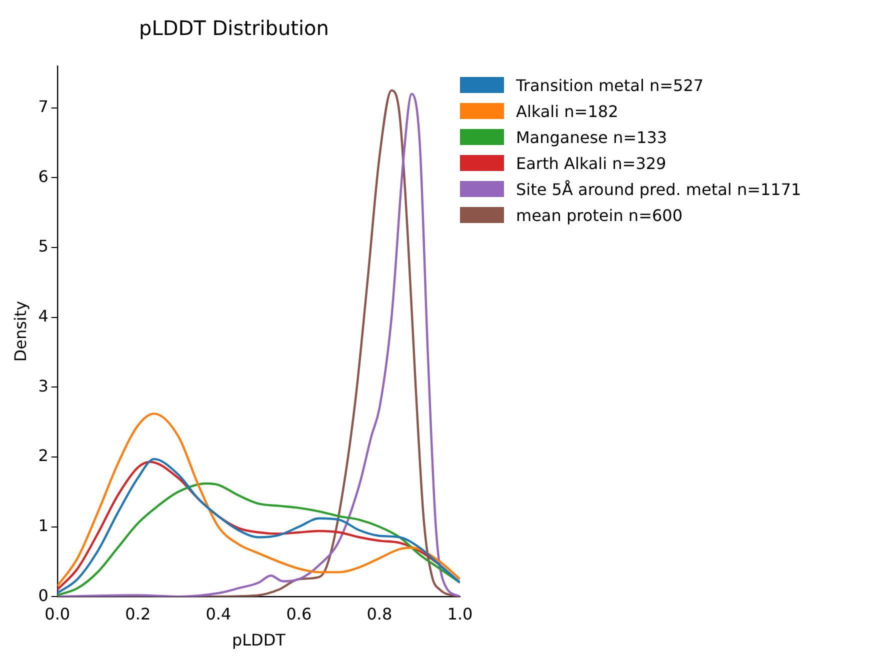  Describe the element at coordinates (43, 316) in the screenshot. I see `y-tick-label: 4` at that location.